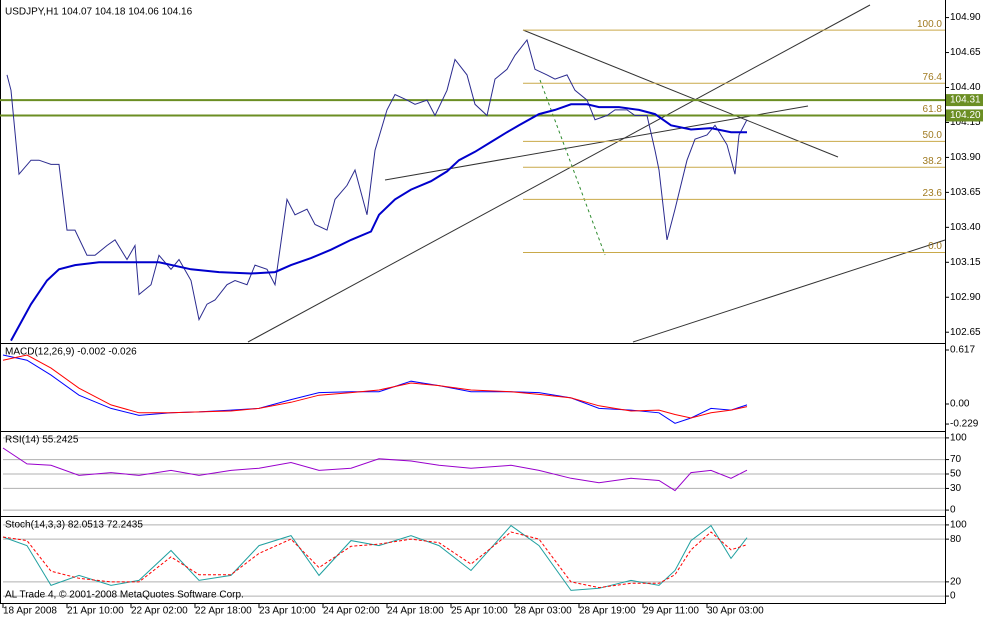 The image size is (983, 619). What do you see at coordinates (965, 122) in the screenshot?
I see `y-tick-label: 104.15` at bounding box center [965, 122].